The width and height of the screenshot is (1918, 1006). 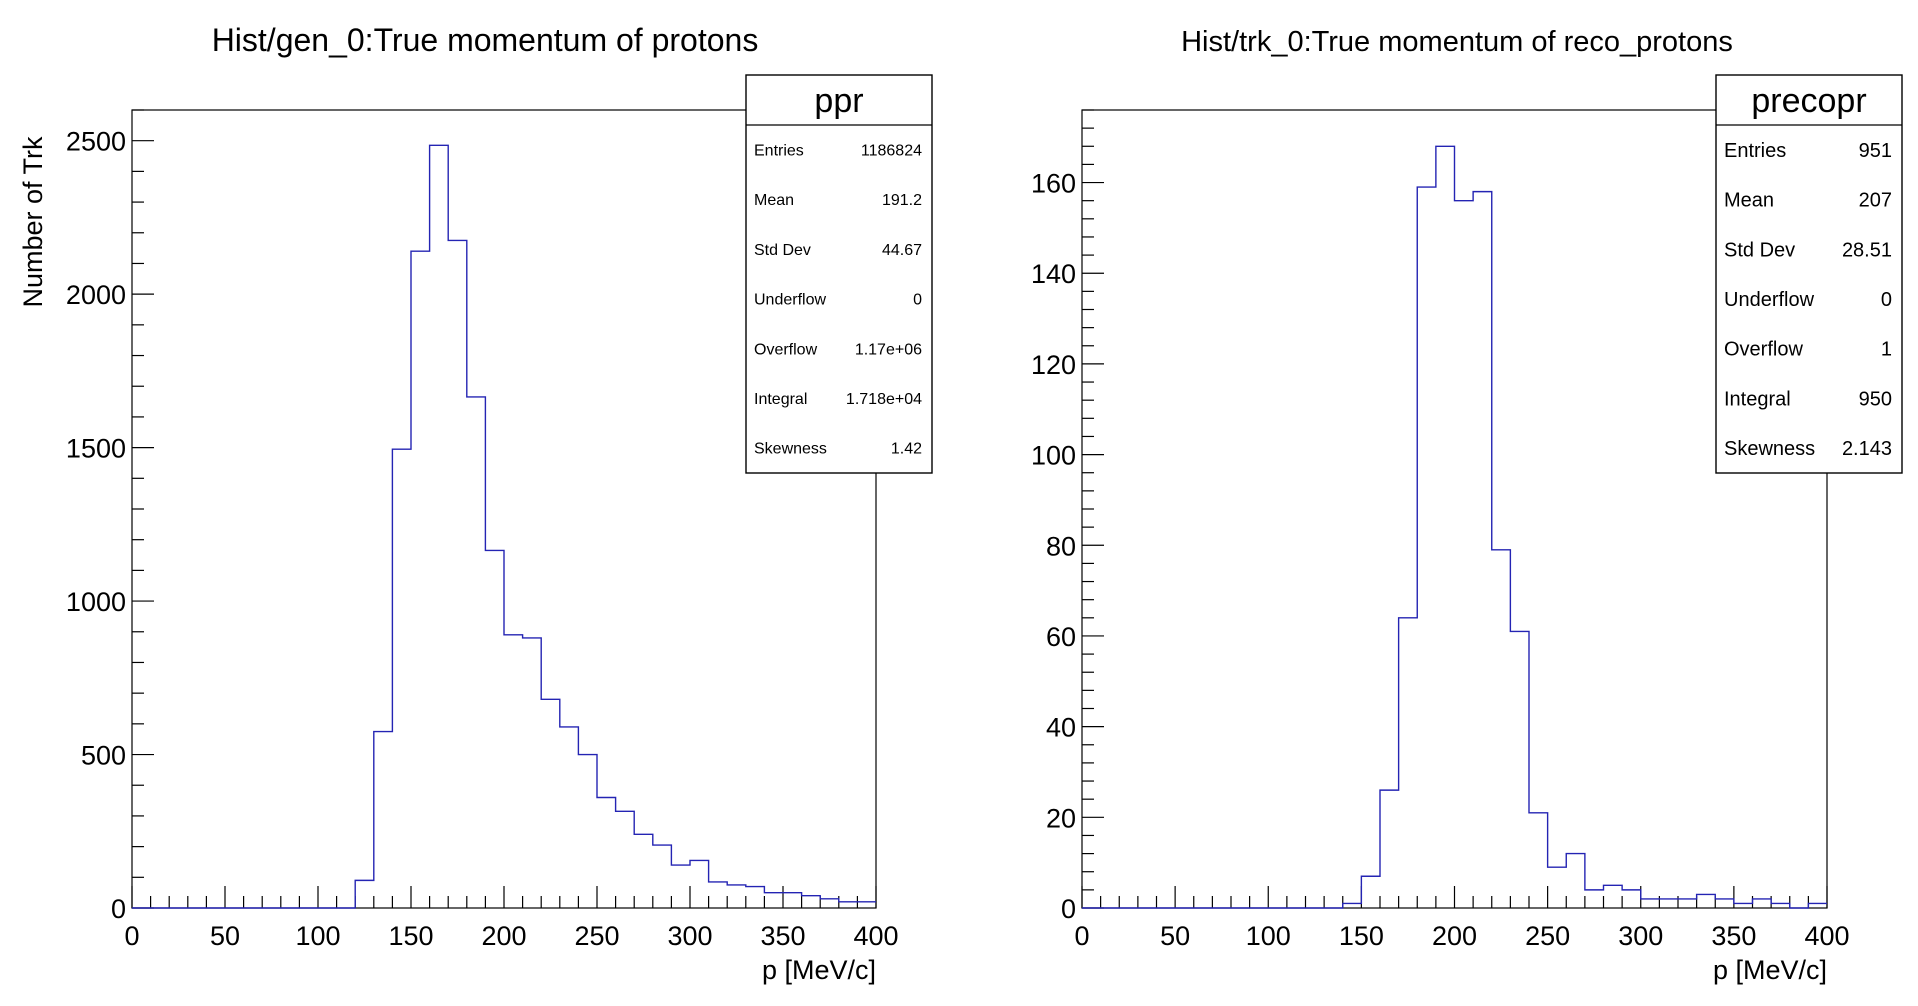 I want to click on chart-title: Hist/gen_0:True momentum of protons, so click(x=485, y=40).